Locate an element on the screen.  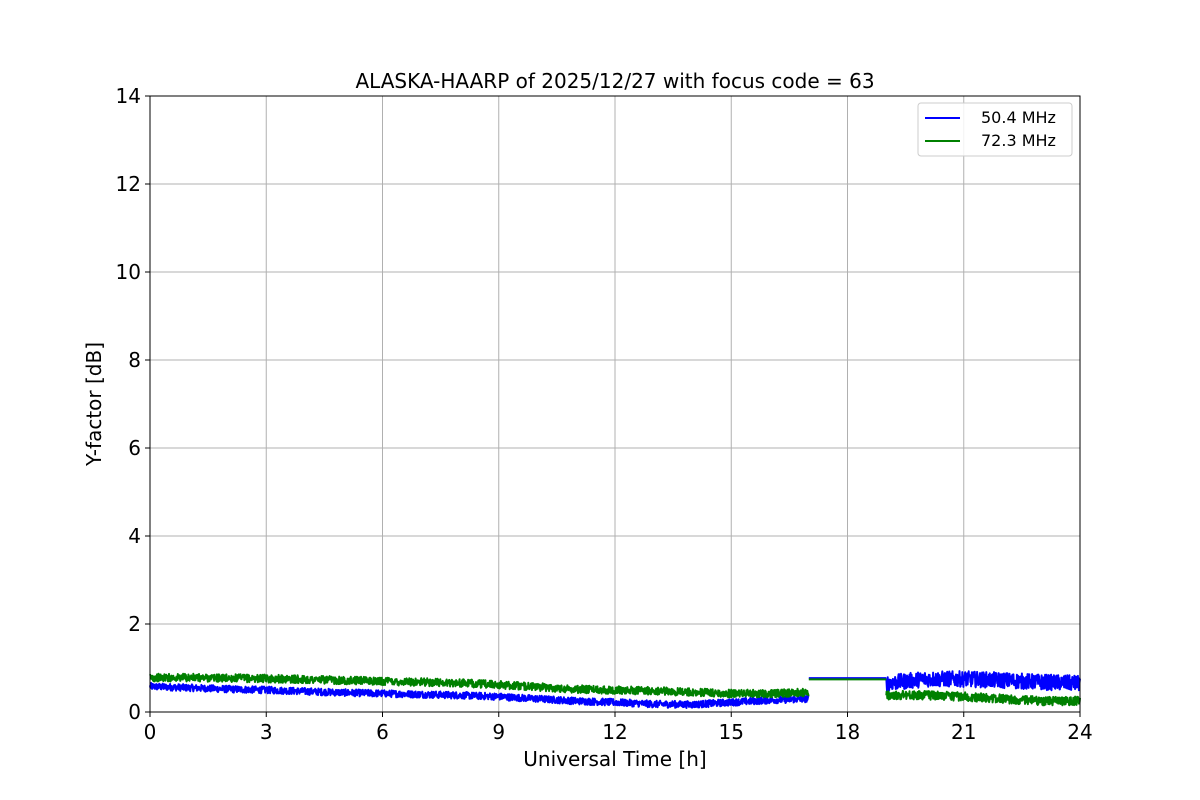
legend-box is located at coordinates (995, 129).